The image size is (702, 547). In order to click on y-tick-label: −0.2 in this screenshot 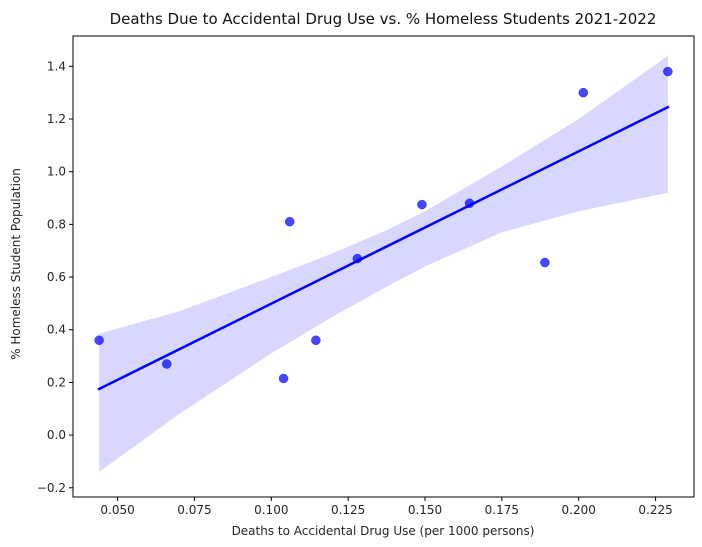, I will do `click(51, 488)`.